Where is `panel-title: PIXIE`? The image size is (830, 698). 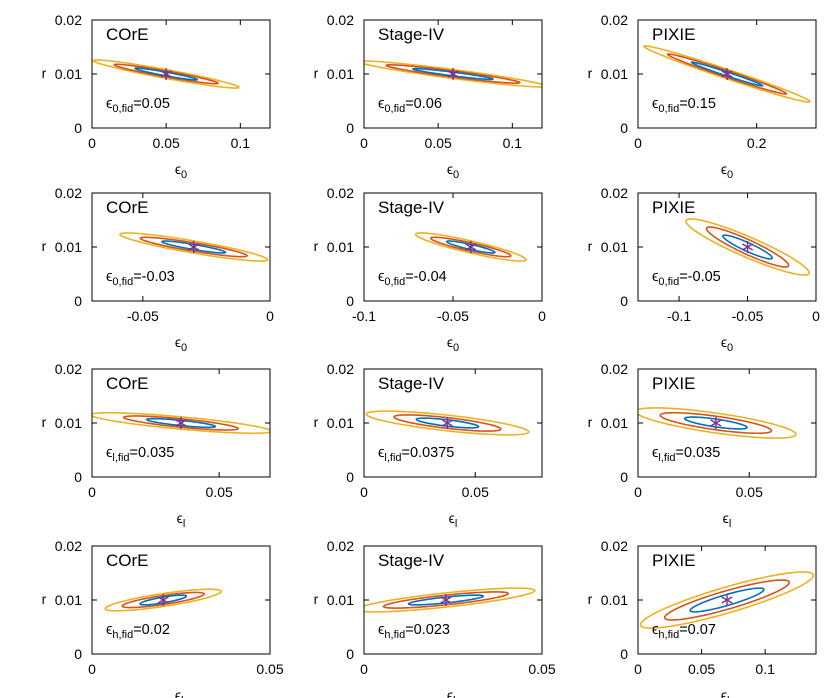
panel-title: PIXIE is located at coordinates (673, 34).